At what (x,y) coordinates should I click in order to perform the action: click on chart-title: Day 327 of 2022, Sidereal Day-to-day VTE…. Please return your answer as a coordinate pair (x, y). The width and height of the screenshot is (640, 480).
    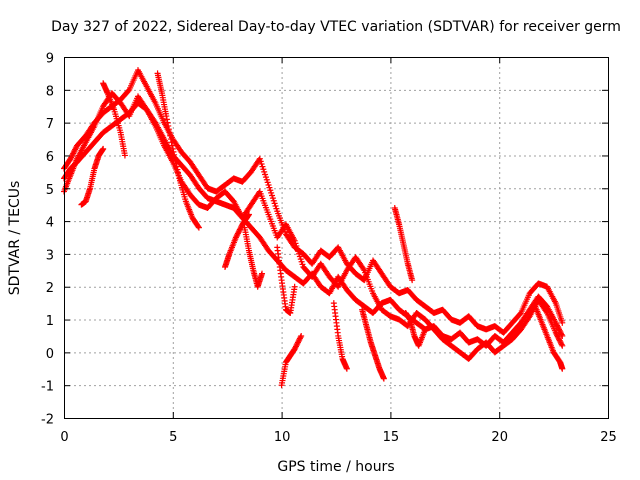
    Looking at the image, I should click on (336, 27).